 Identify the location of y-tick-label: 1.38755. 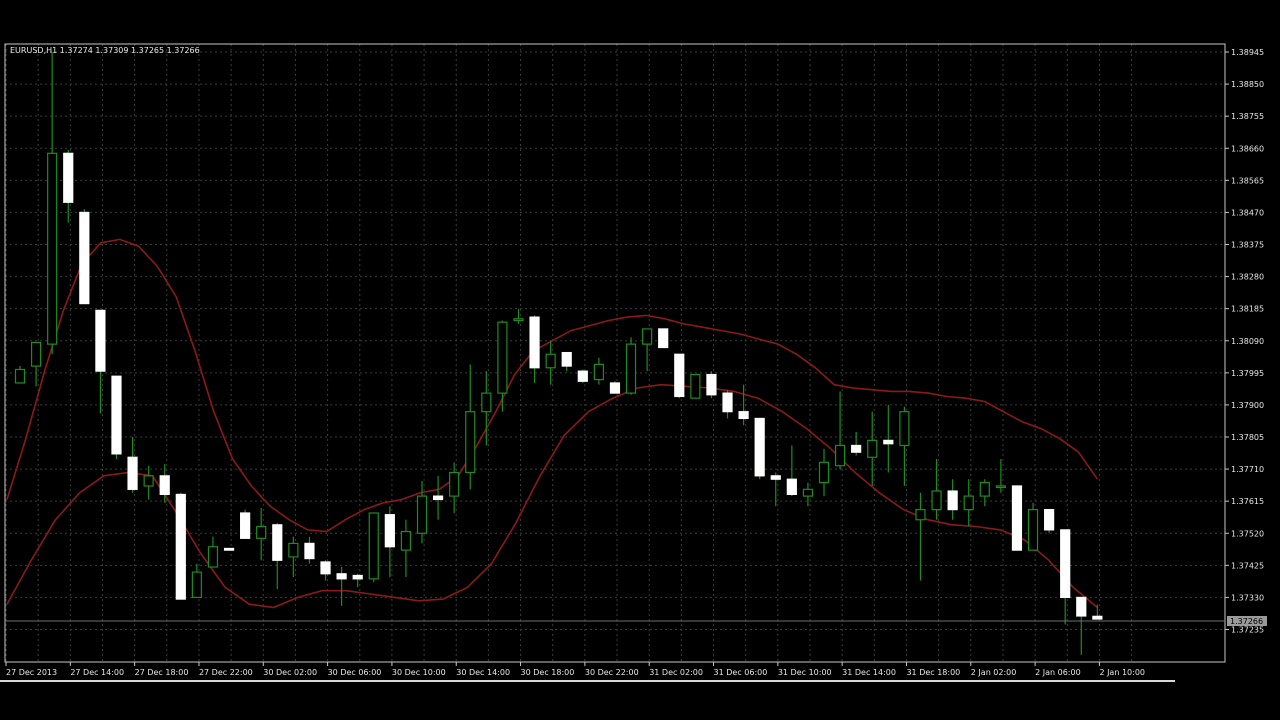
(1247, 116).